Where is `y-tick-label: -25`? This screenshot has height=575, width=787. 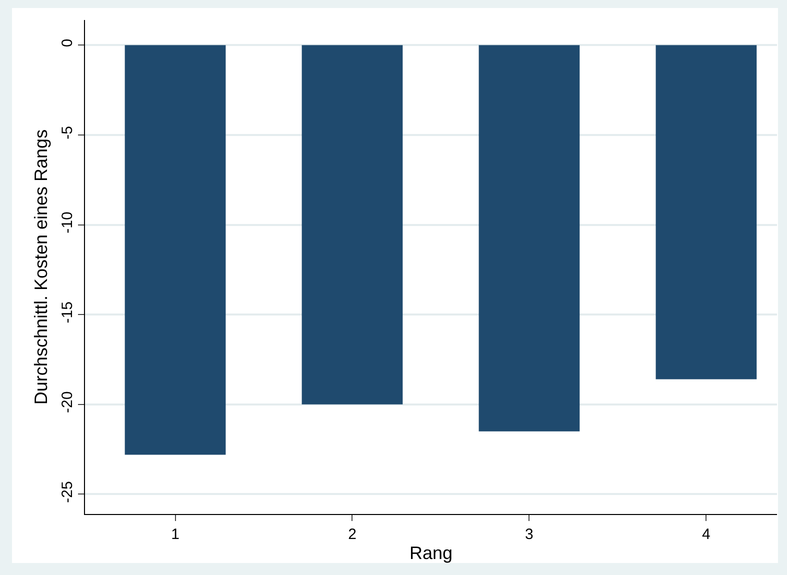
y-tick-label: -25 is located at coordinates (67, 492).